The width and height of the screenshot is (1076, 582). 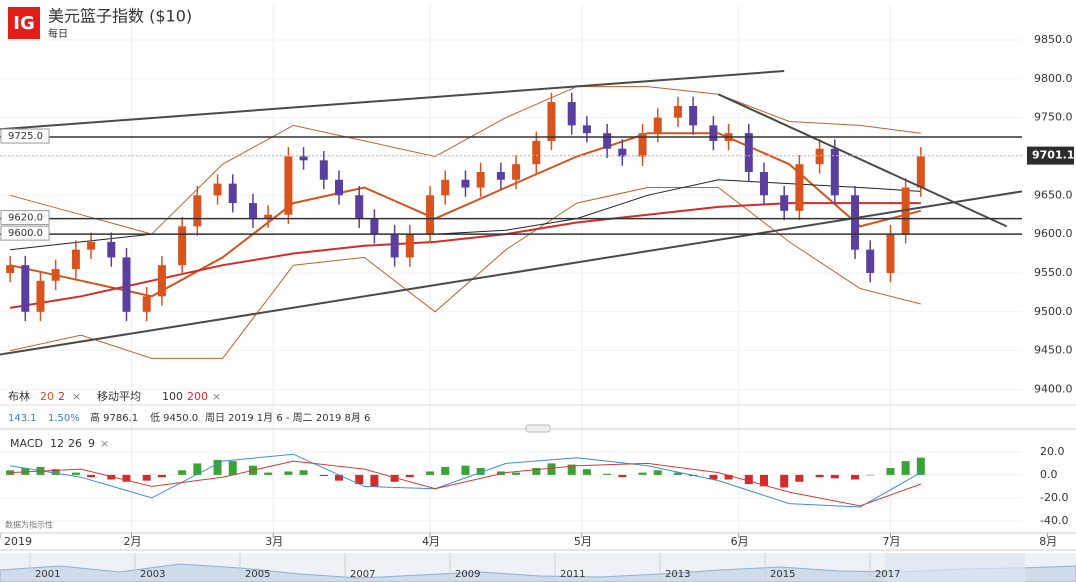 What do you see at coordinates (58, 33) in the screenshot?
I see `interval: 每日` at bounding box center [58, 33].